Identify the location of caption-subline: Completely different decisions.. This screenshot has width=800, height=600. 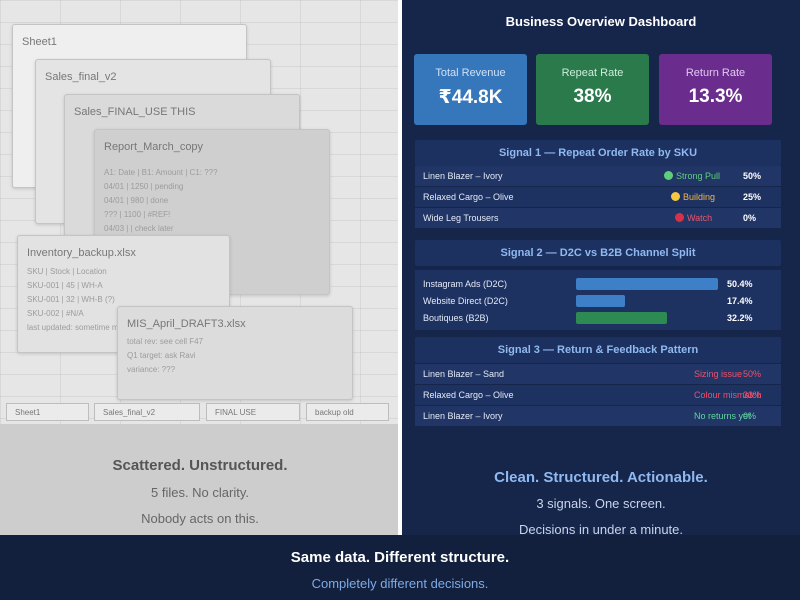
(400, 583).